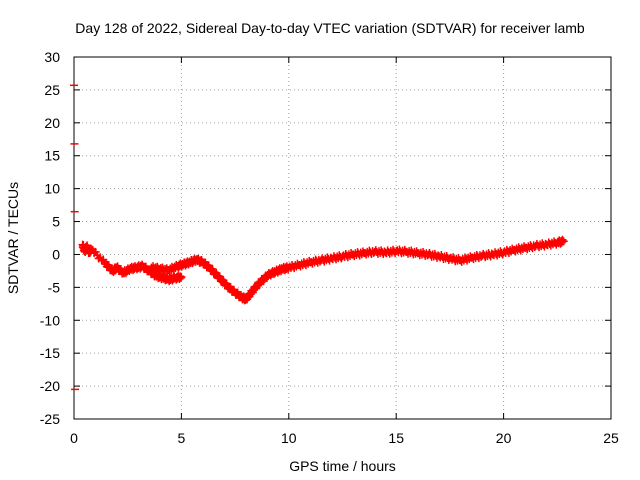 This screenshot has height=480, width=640. I want to click on x-tick-label: 10, so click(289, 438).